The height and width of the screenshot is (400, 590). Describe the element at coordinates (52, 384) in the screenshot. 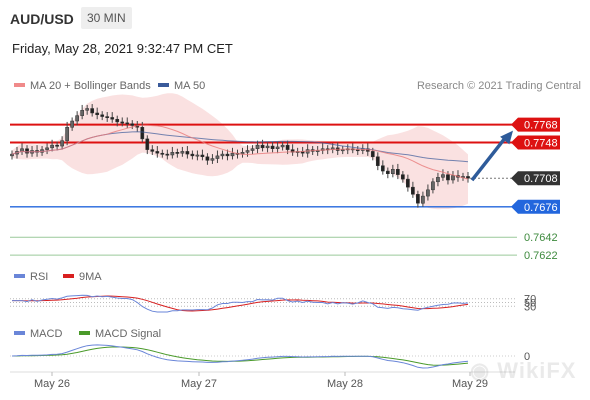

I see `x-axis-tick-label: May 26` at that location.